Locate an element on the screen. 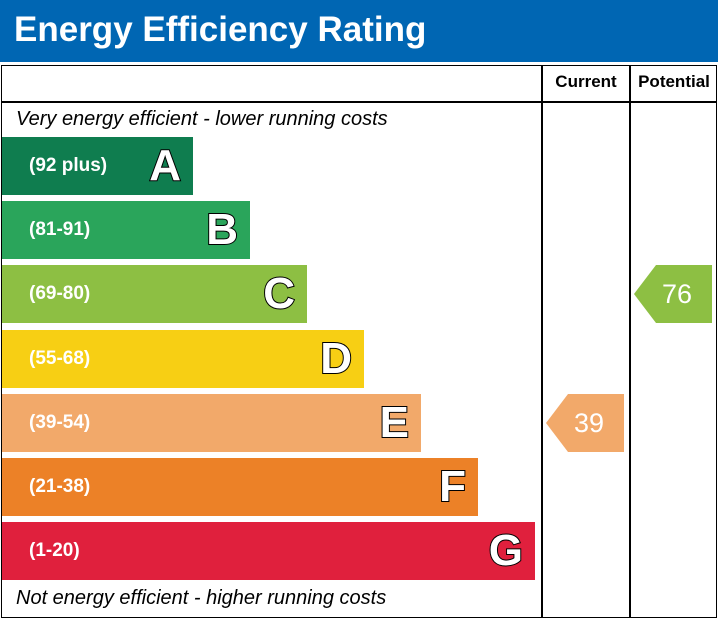 The image size is (718, 619). band-f: (21-38) F is located at coordinates (240, 487).